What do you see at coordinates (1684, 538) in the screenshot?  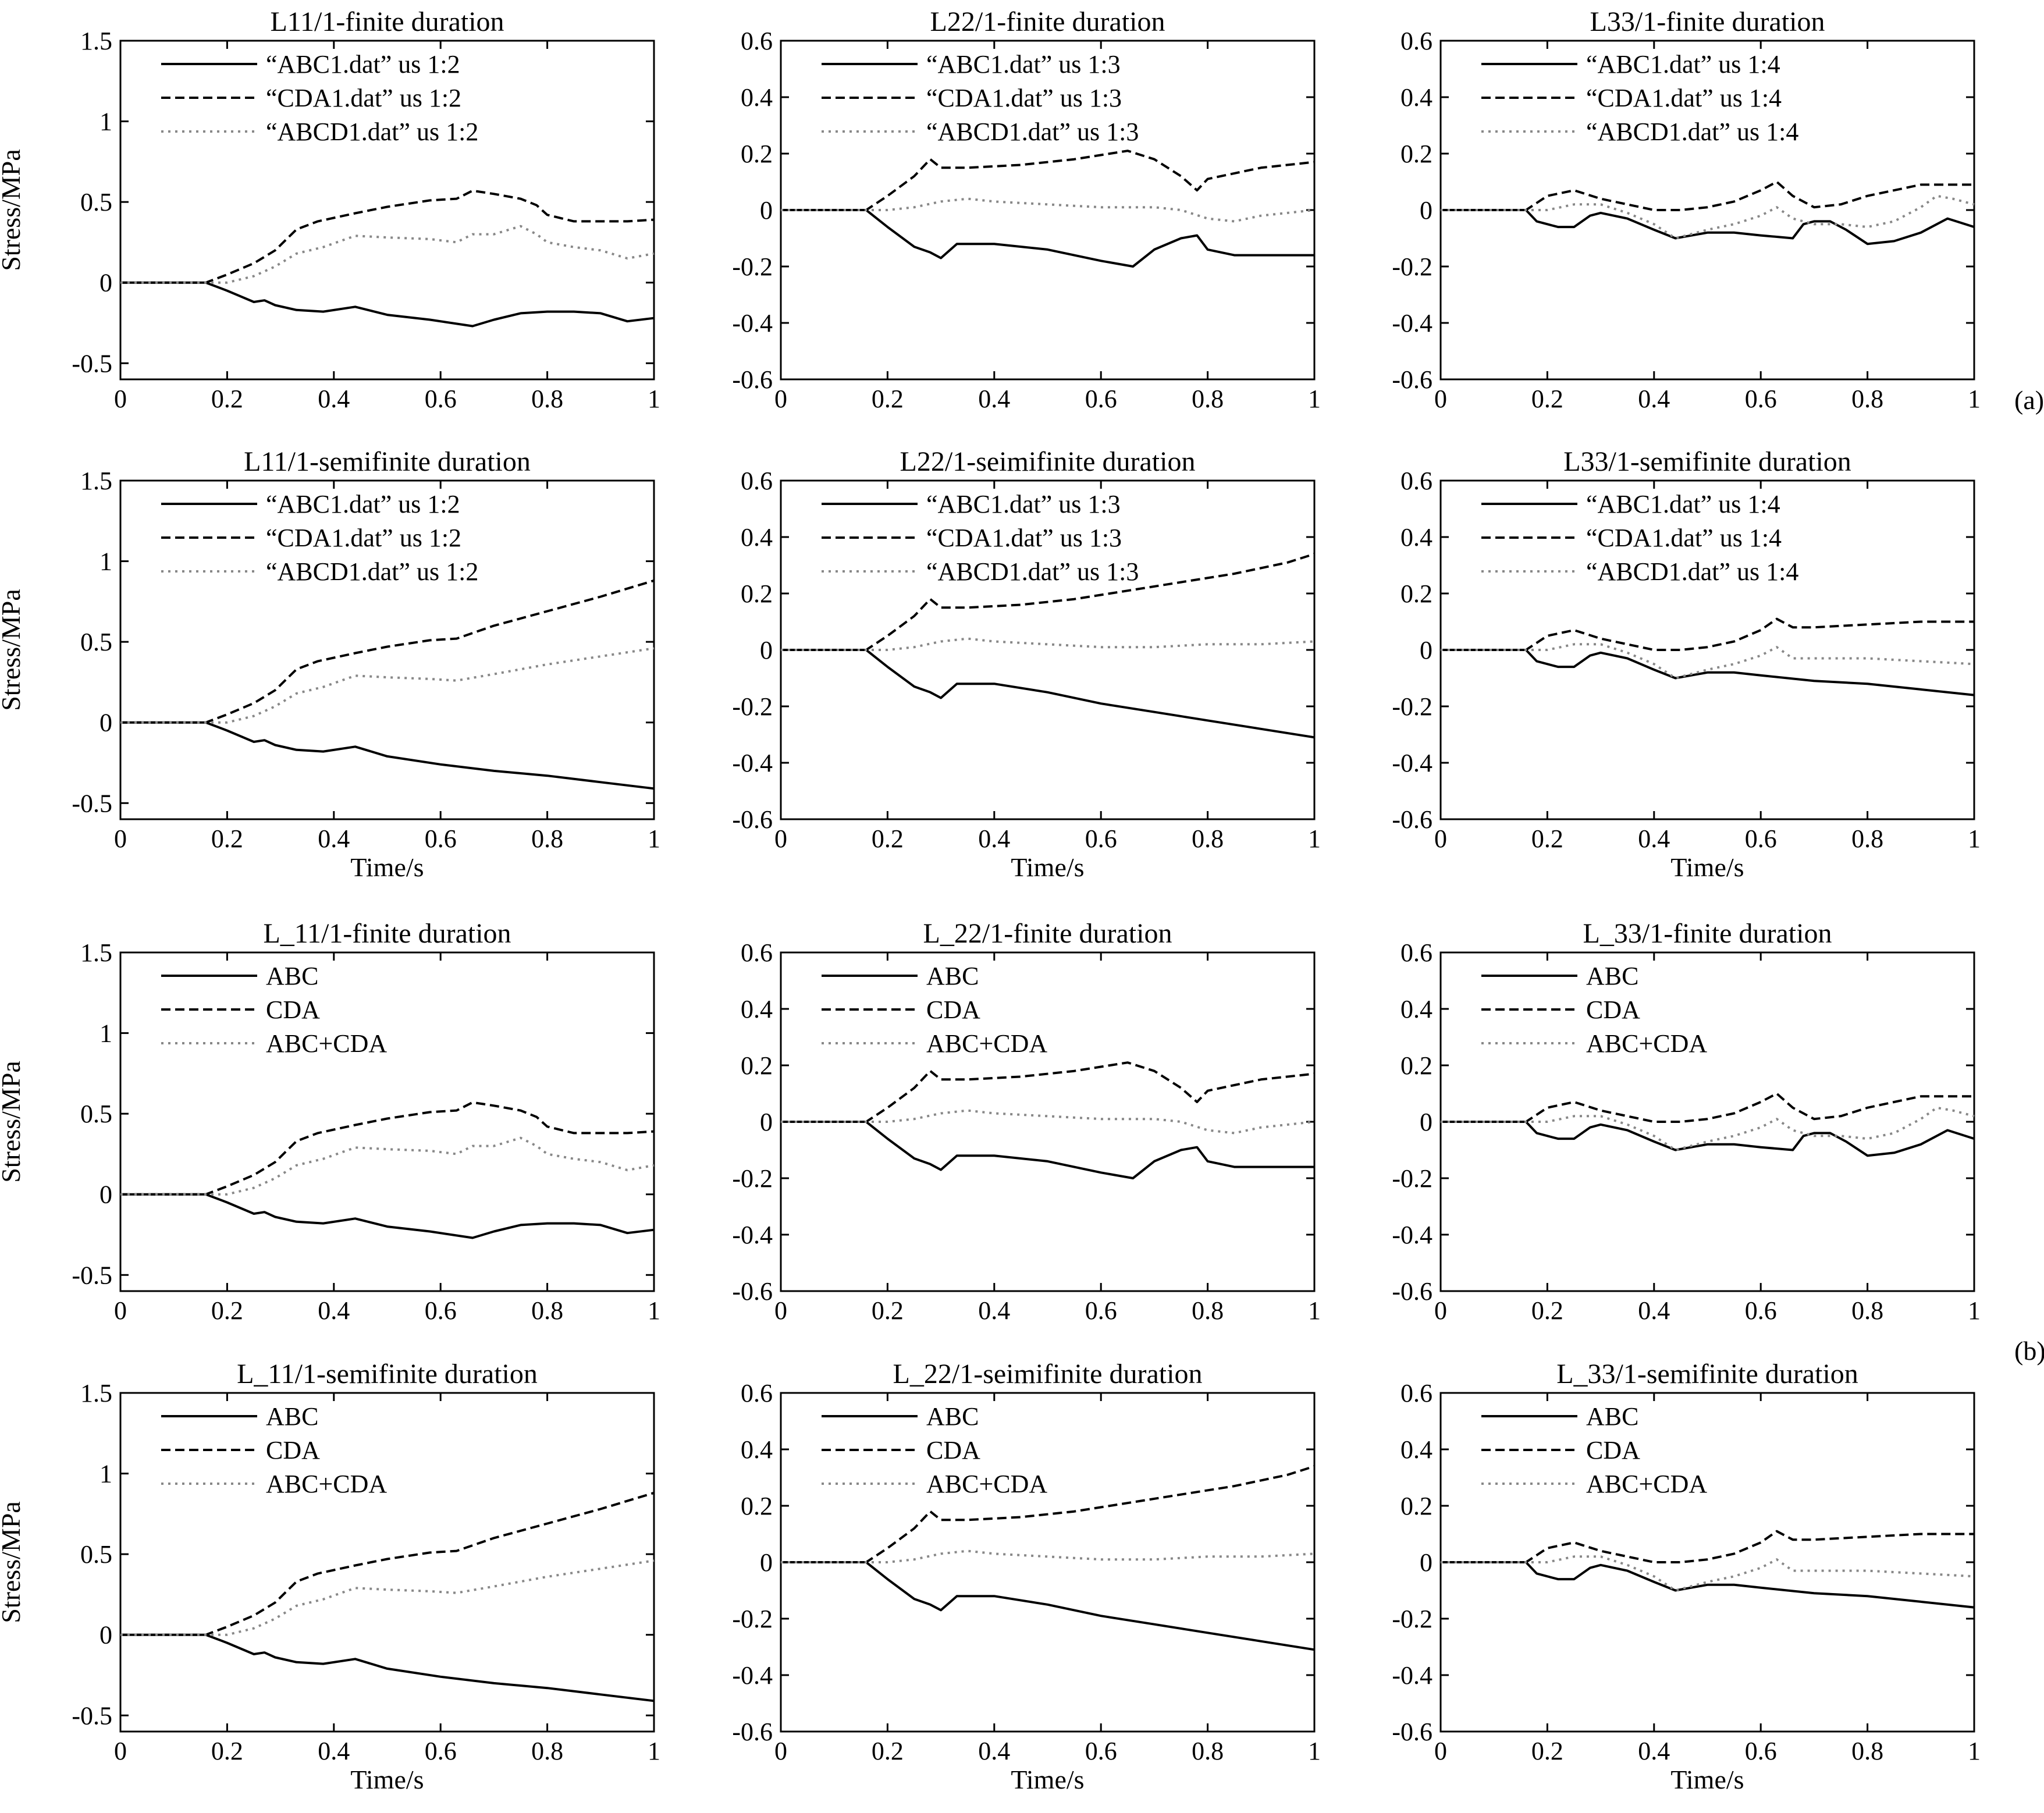 I see `legend-label: “CDA1.dat” us 1:4` at bounding box center [1684, 538].